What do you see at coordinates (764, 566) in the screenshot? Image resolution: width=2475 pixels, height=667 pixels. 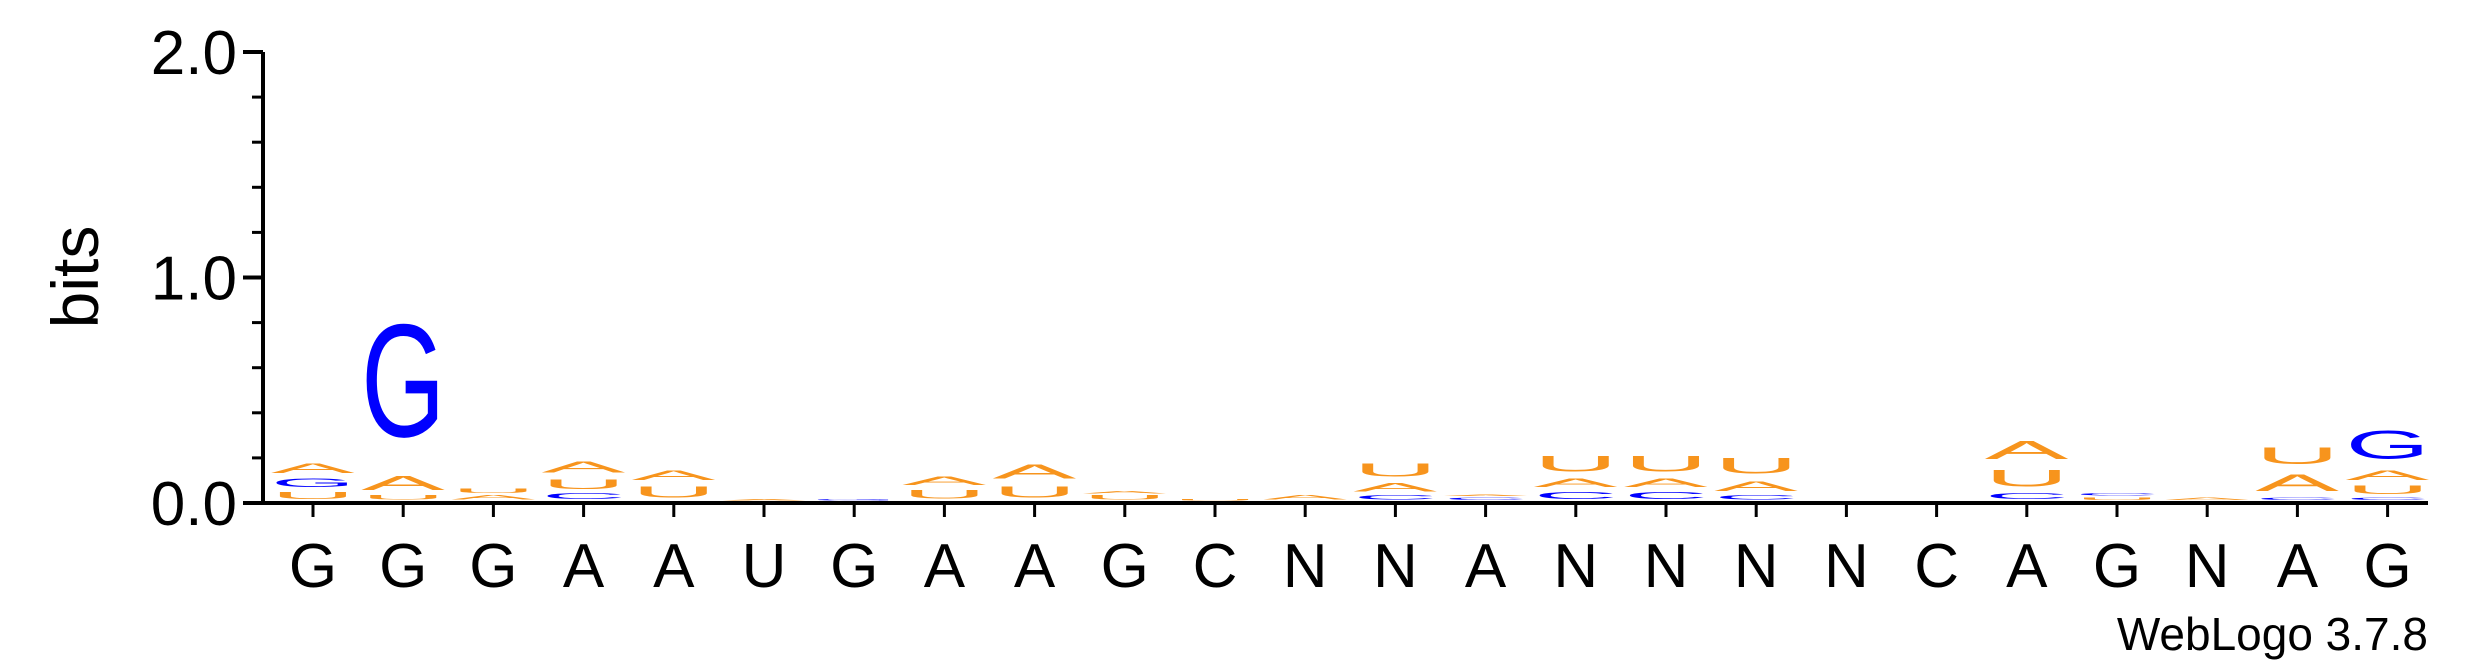 I see `x-tick-label: U` at bounding box center [764, 566].